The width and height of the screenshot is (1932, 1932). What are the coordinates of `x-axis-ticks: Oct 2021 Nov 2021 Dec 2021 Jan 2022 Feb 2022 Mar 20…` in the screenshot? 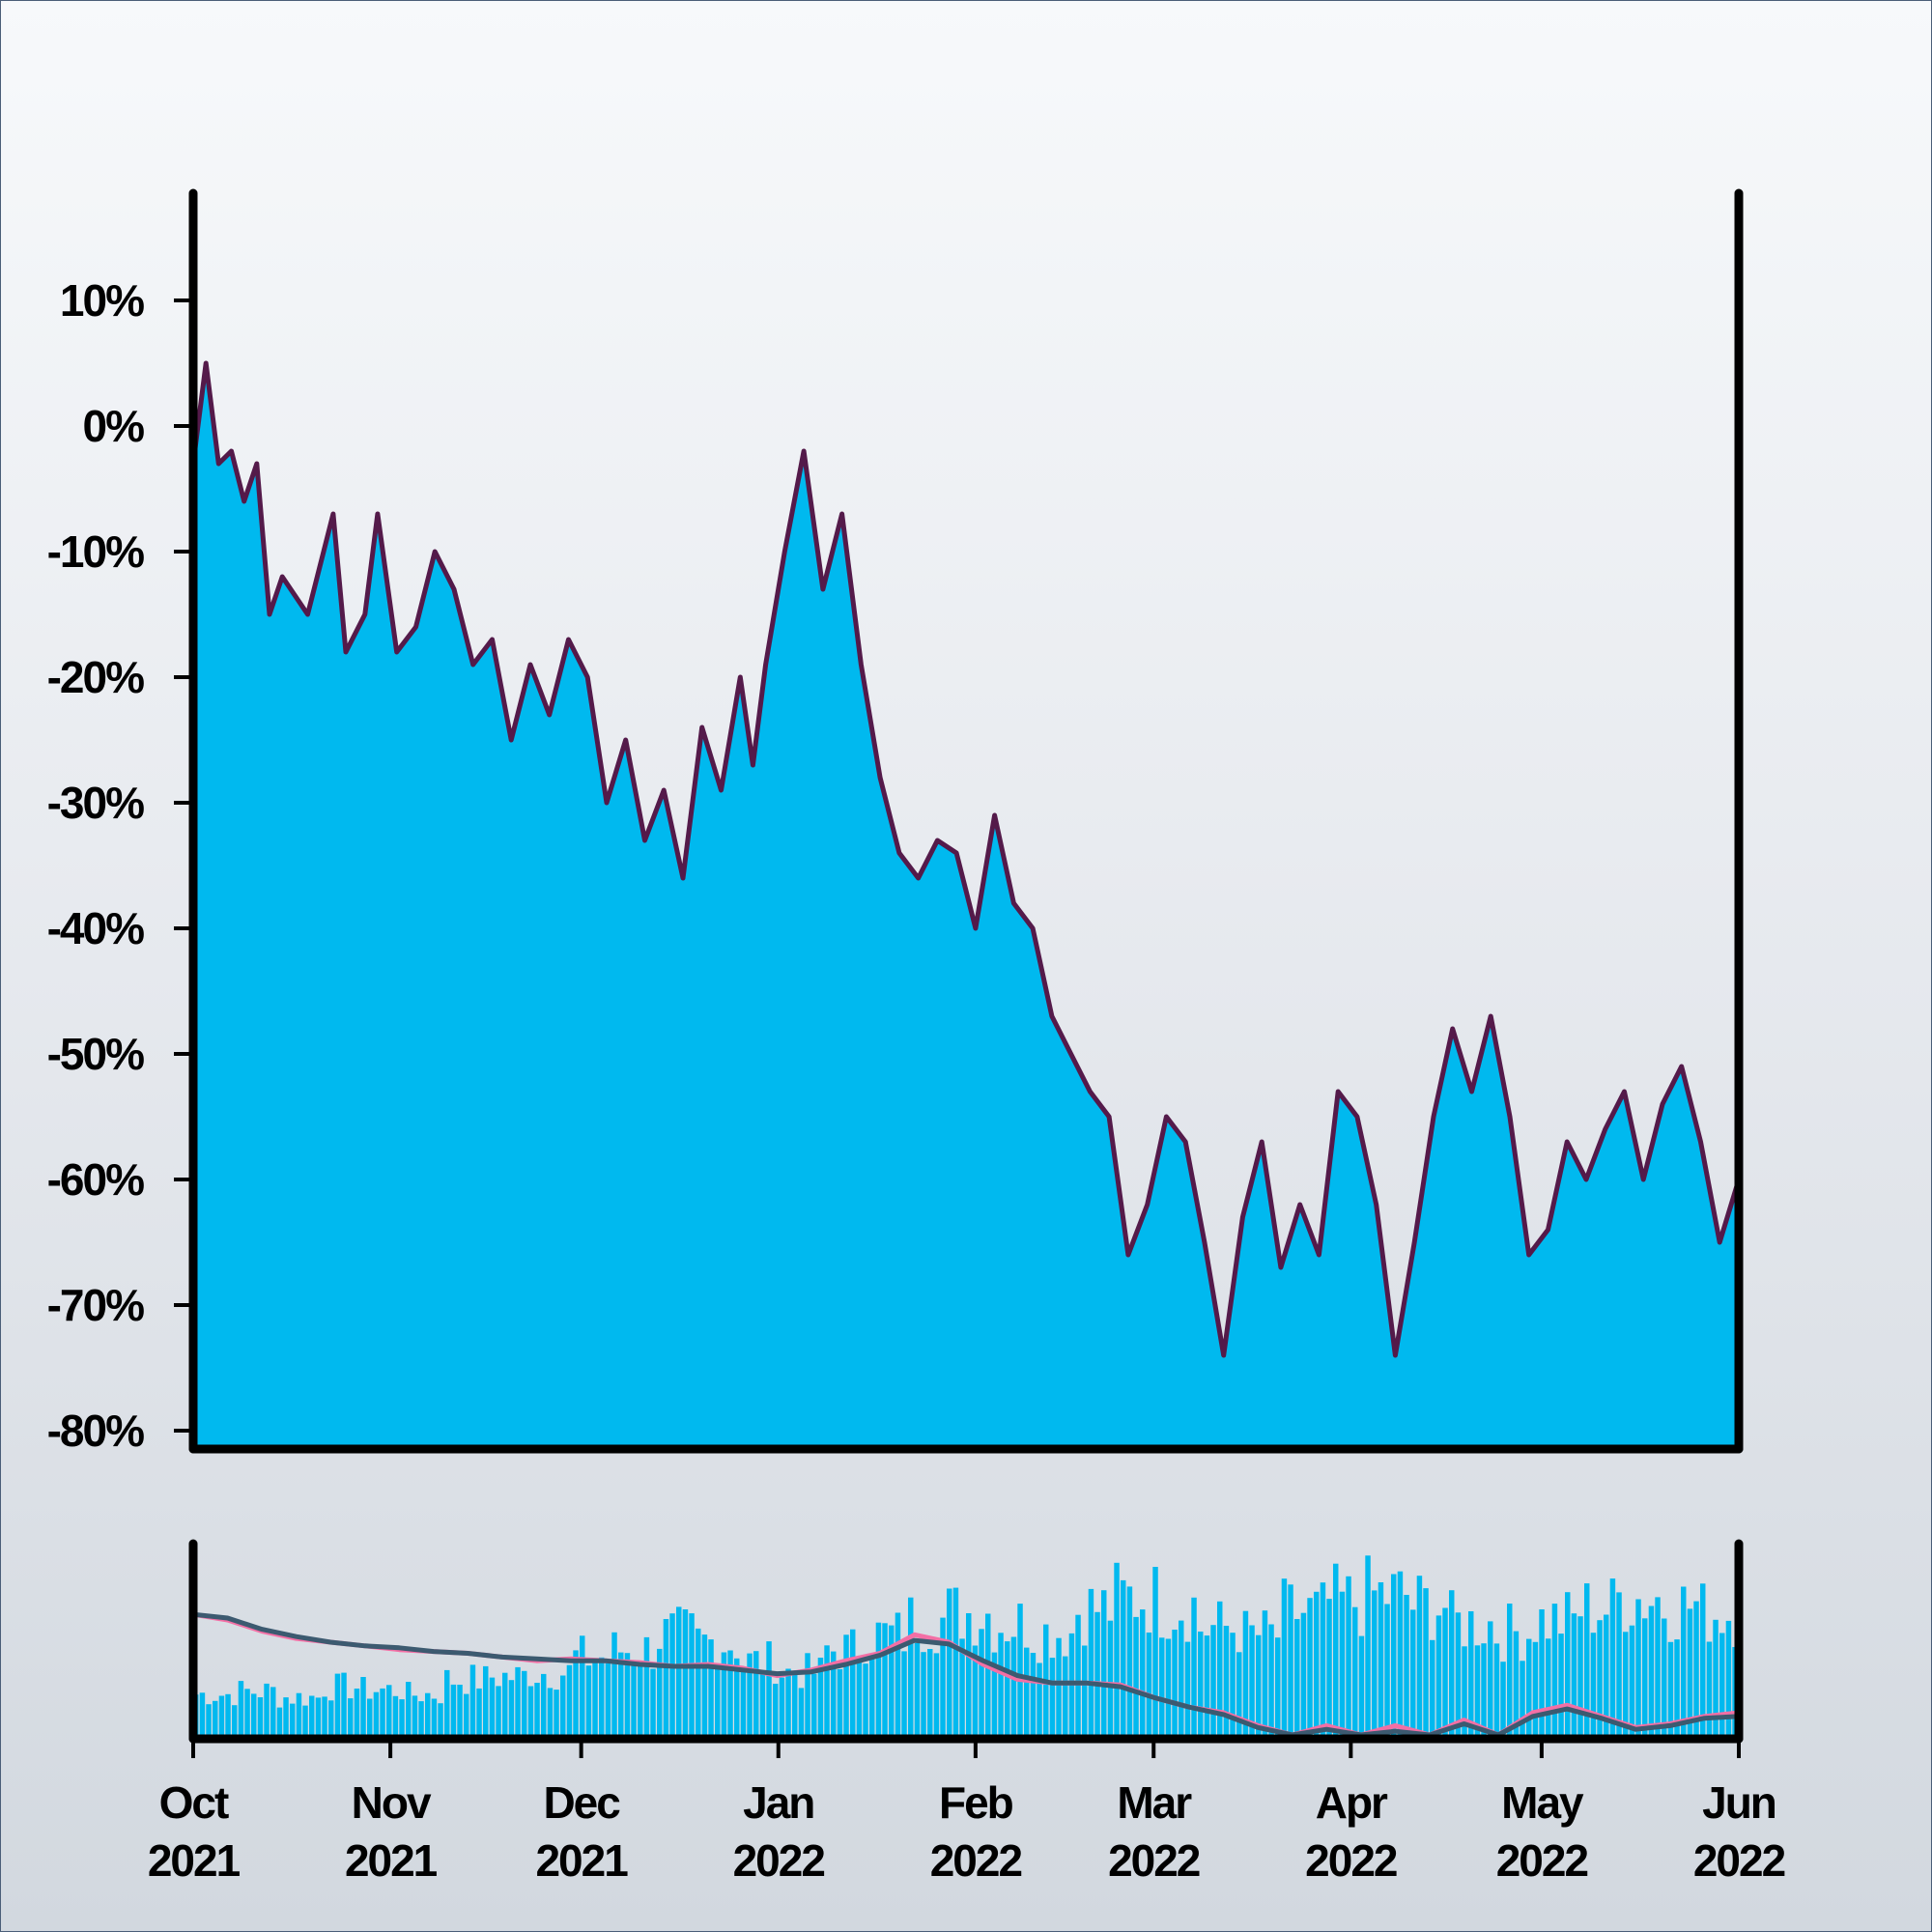 It's located at (967, 1812).